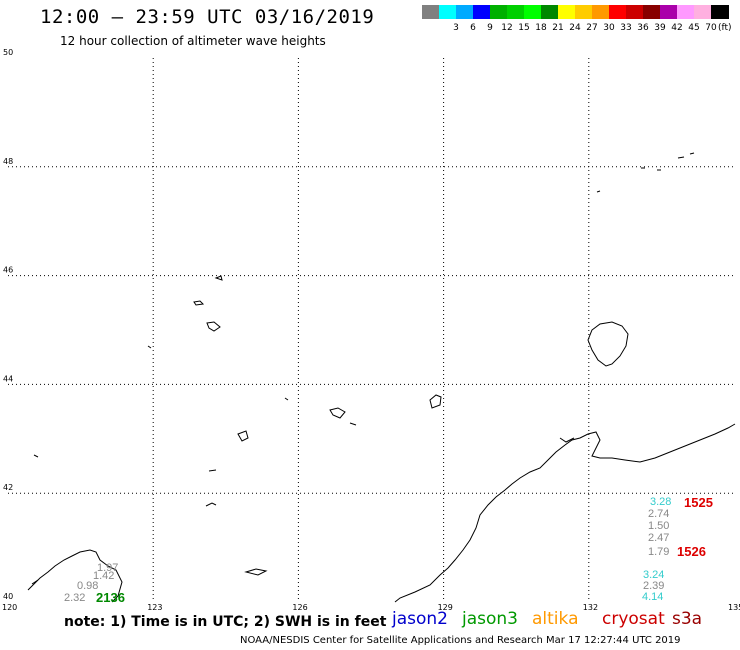 The width and height of the screenshot is (740, 650). I want to click on legend-label: 12, so click(507, 28).